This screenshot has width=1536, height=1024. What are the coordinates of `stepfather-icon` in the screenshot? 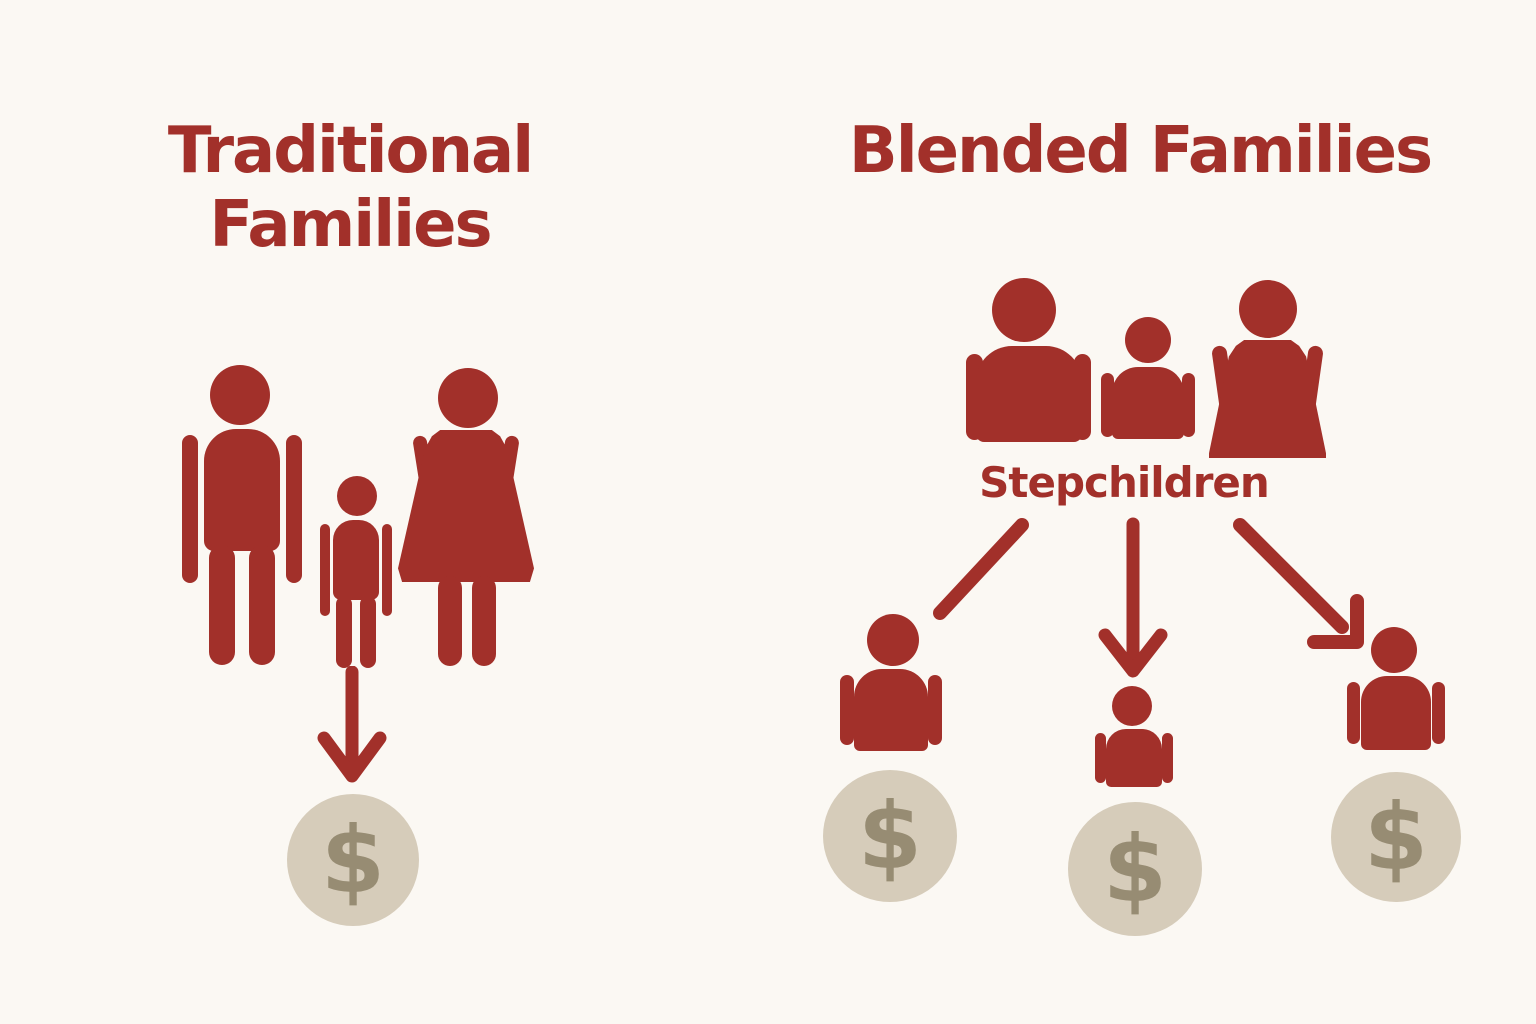 It's located at (1028, 360).